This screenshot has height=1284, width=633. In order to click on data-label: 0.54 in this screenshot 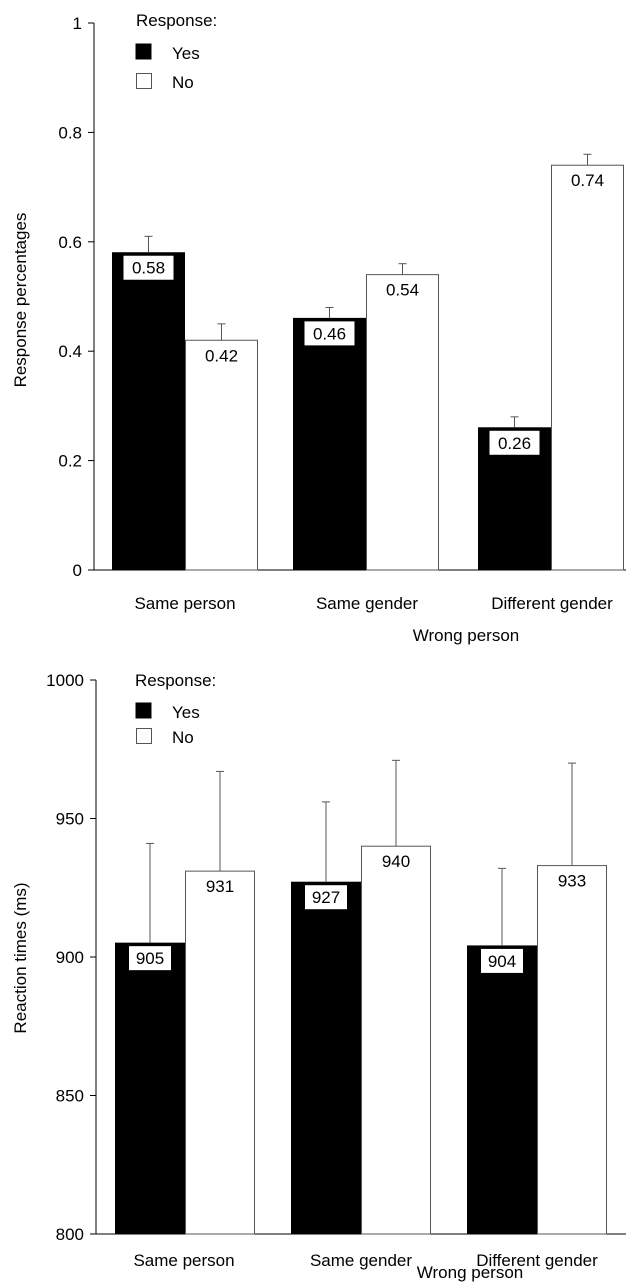, I will do `click(402, 290)`.